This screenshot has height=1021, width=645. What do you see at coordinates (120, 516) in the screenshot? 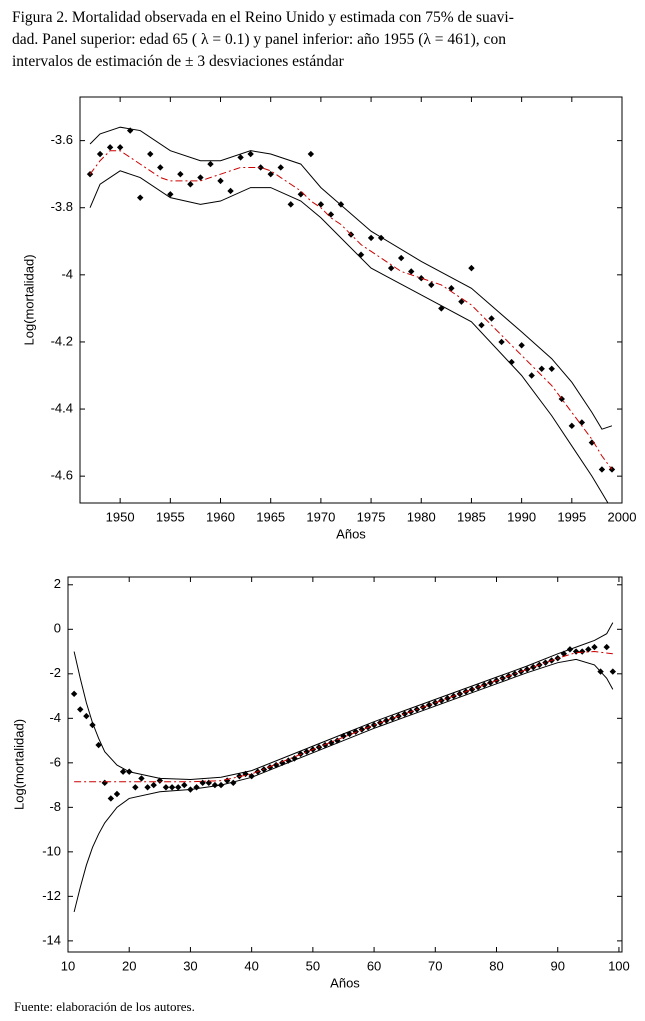
I see `x-tick-label: 1950` at bounding box center [120, 516].